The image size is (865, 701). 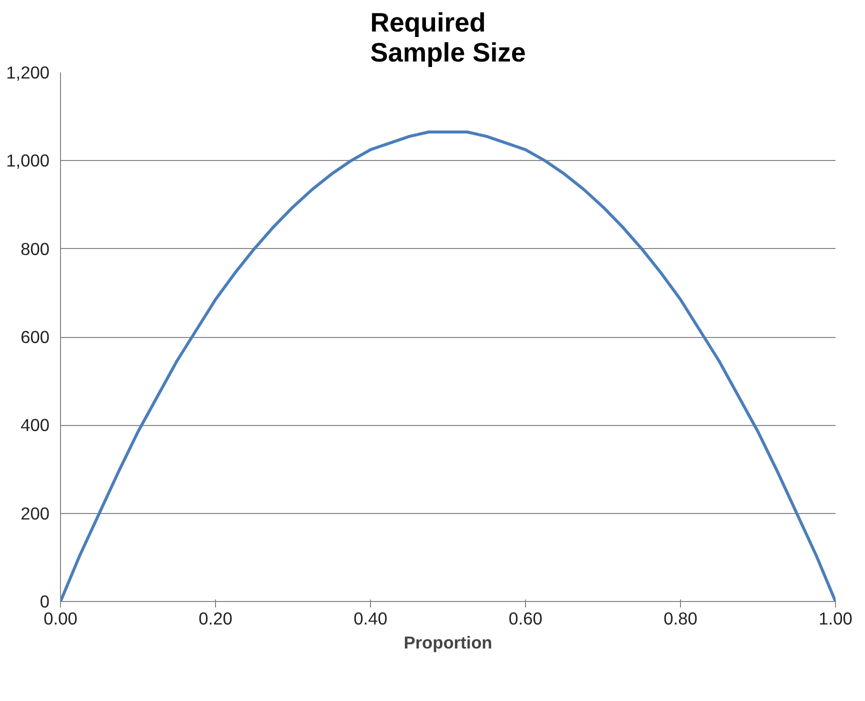 I want to click on x-tick-label: 0.80, so click(x=681, y=618).